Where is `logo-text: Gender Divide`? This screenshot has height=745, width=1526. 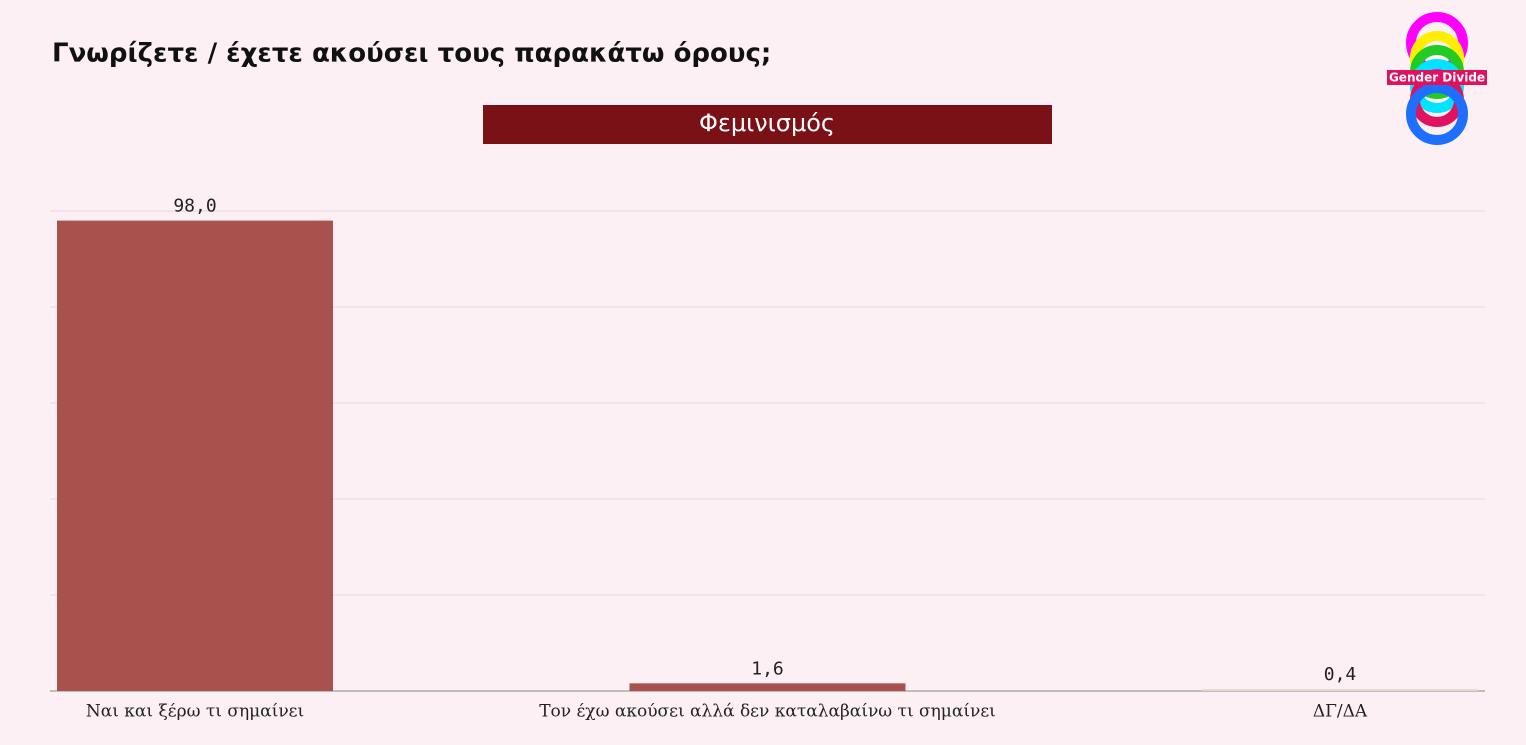 logo-text: Gender Divide is located at coordinates (1437, 78).